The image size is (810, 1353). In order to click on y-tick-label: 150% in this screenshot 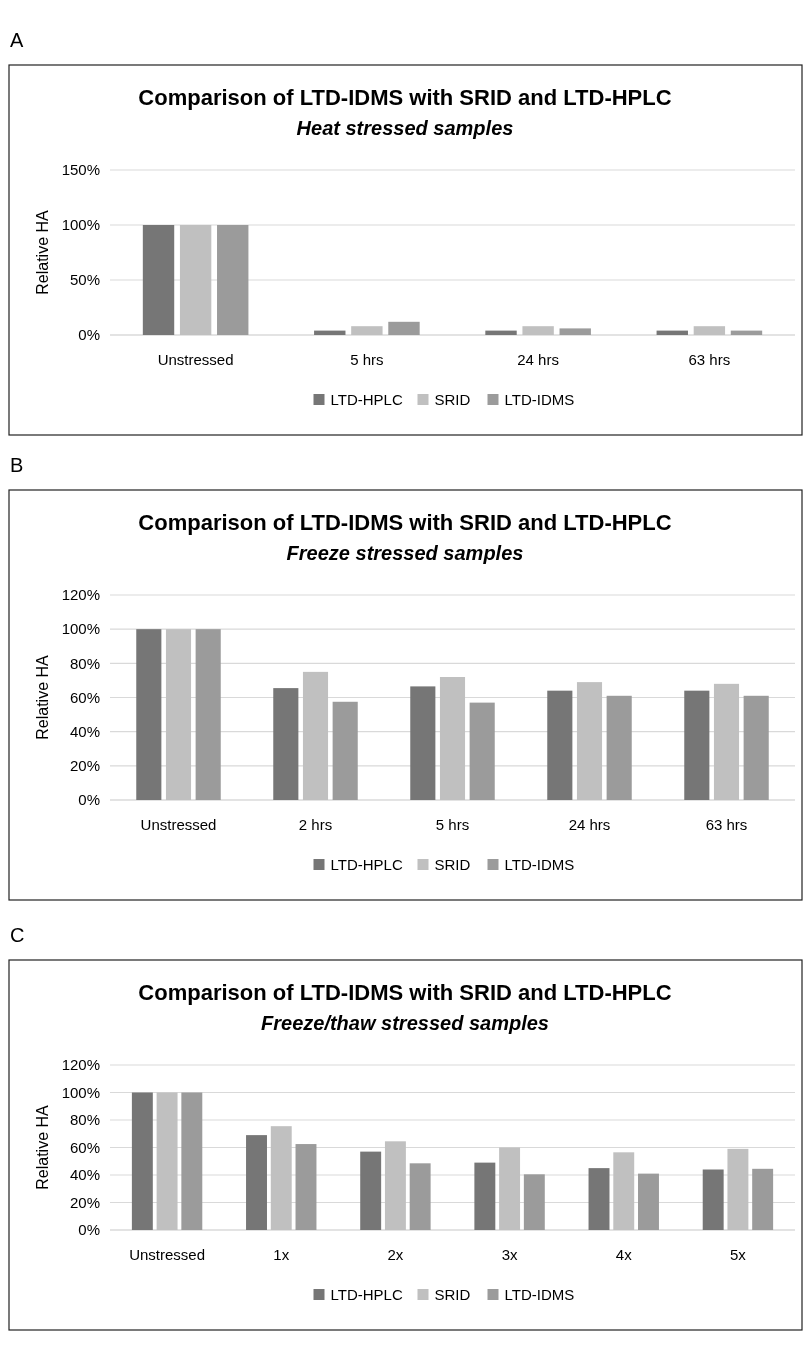, I will do `click(80, 170)`.